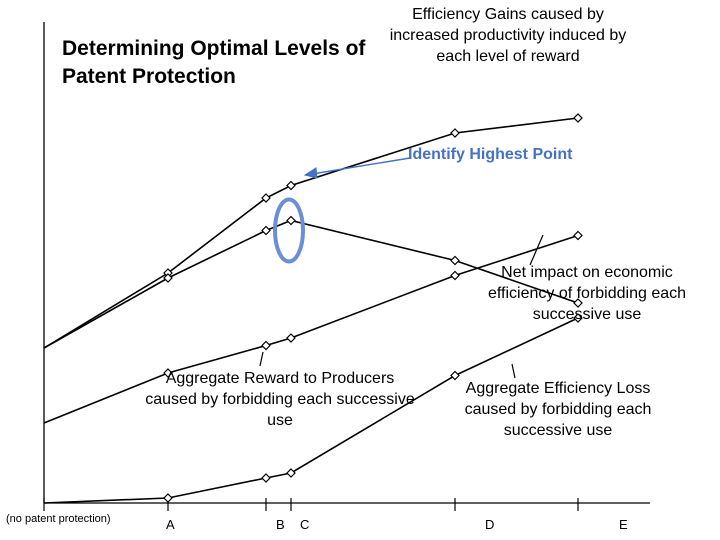 The height and width of the screenshot is (540, 720). I want to click on highlight-arrow-line, so click(361, 166).